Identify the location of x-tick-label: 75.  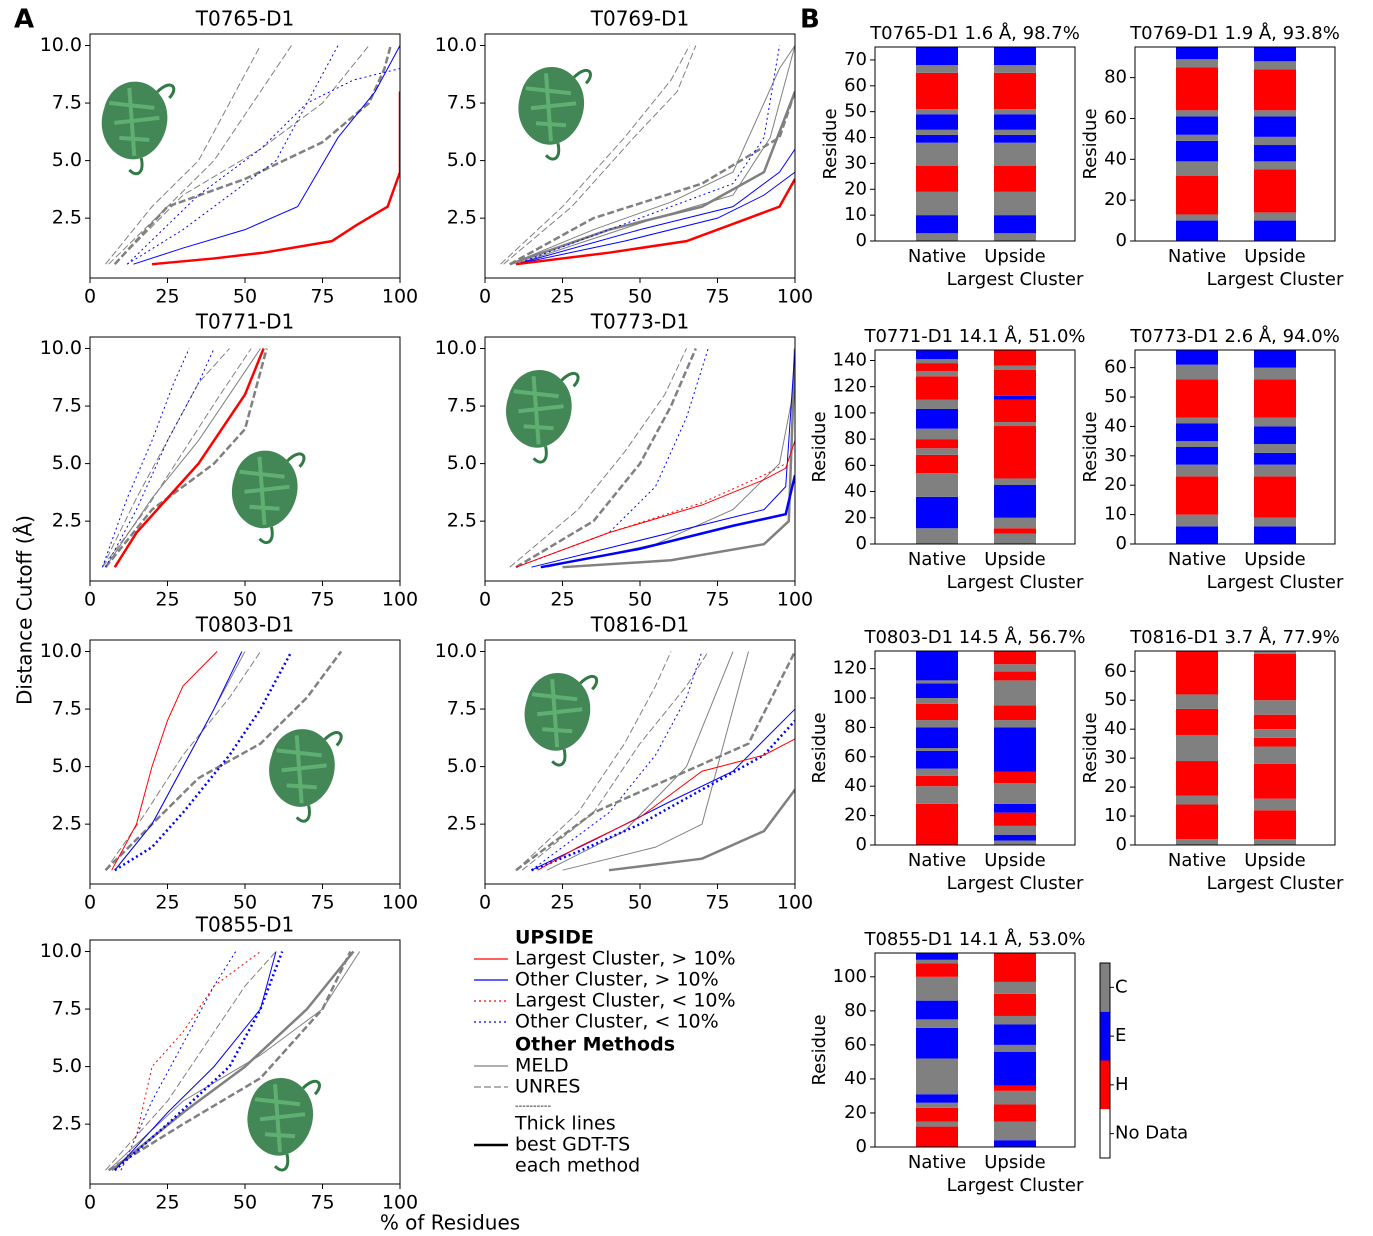
(322, 903).